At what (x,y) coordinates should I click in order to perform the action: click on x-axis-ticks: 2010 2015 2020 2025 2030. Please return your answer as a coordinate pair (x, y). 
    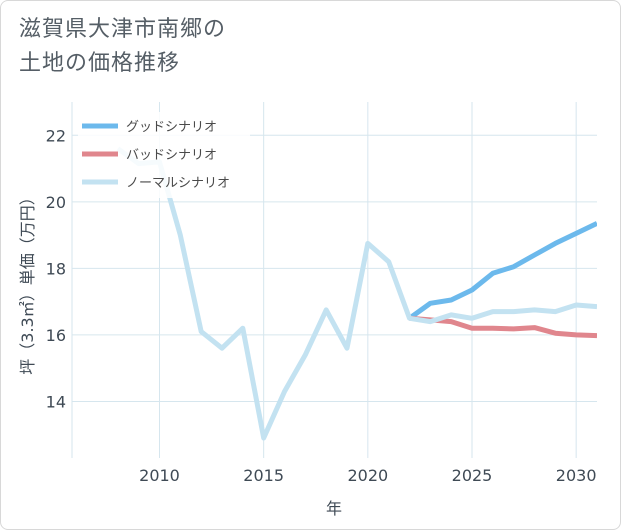
    Looking at the image, I should click on (367, 475).